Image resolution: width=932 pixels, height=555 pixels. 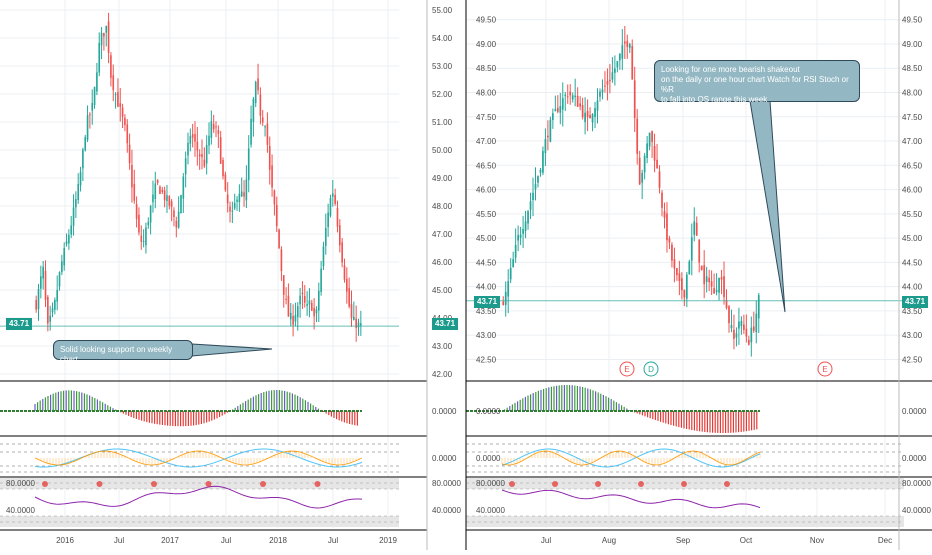 What do you see at coordinates (912, 165) in the screenshot?
I see `y-axis-tick-label: 46.50` at bounding box center [912, 165].